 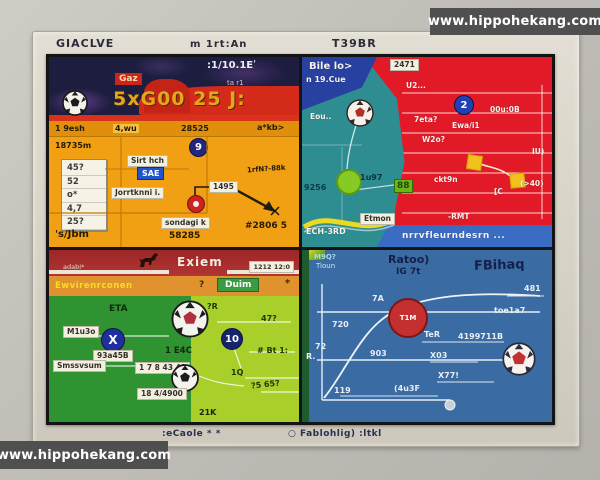 I want to click on tr-number-circle-2: 2, so click(x=464, y=105).